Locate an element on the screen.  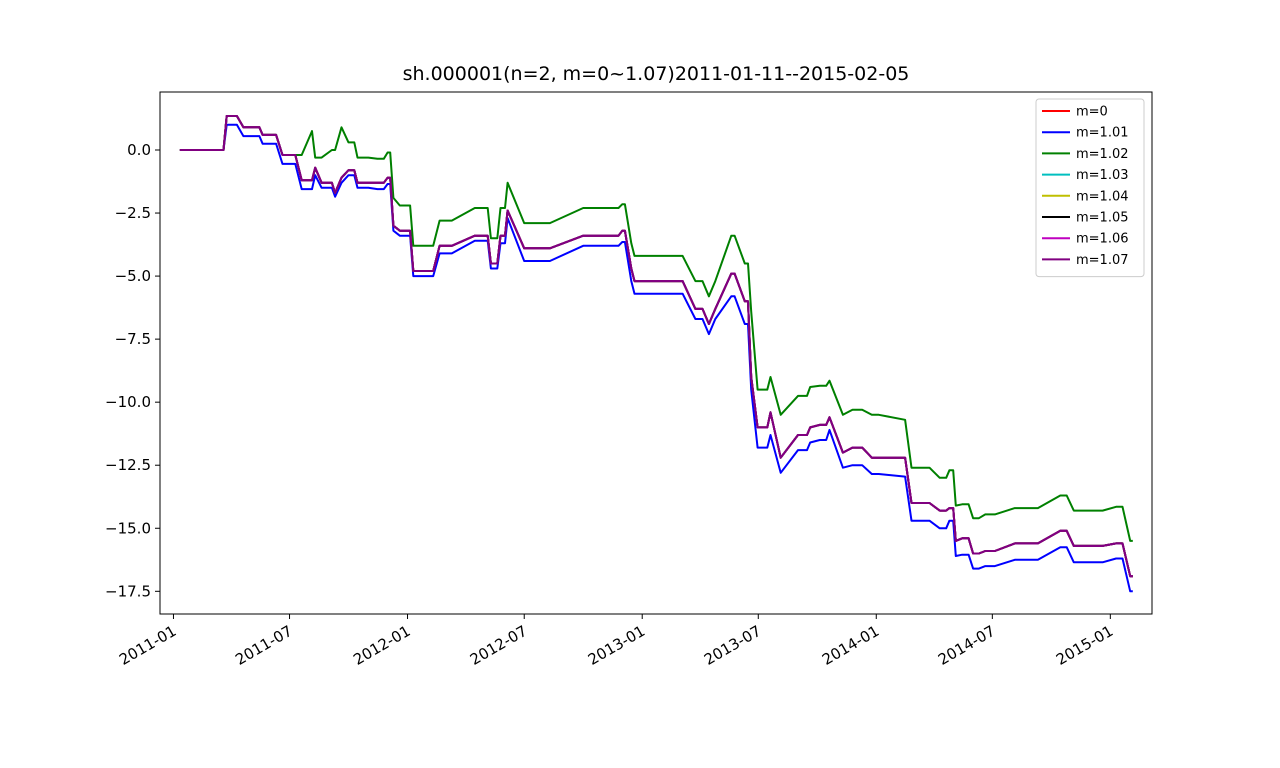
x-tick-label: 2012-07 is located at coordinates (498, 645).